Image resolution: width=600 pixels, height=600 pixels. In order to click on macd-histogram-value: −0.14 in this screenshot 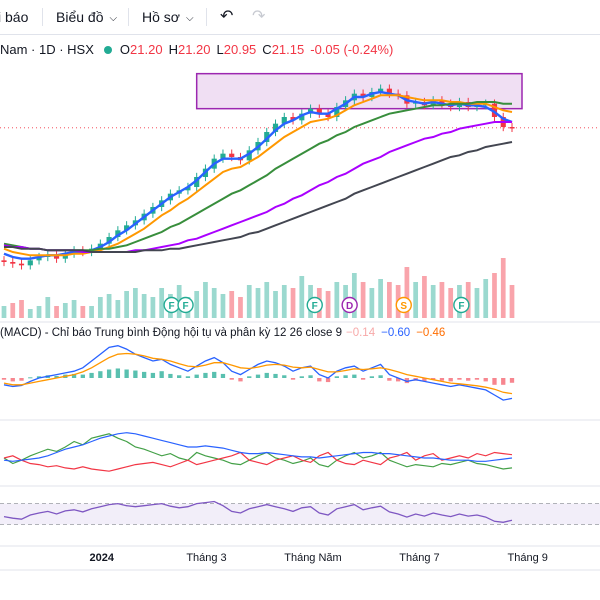, I will do `click(361, 333)`.